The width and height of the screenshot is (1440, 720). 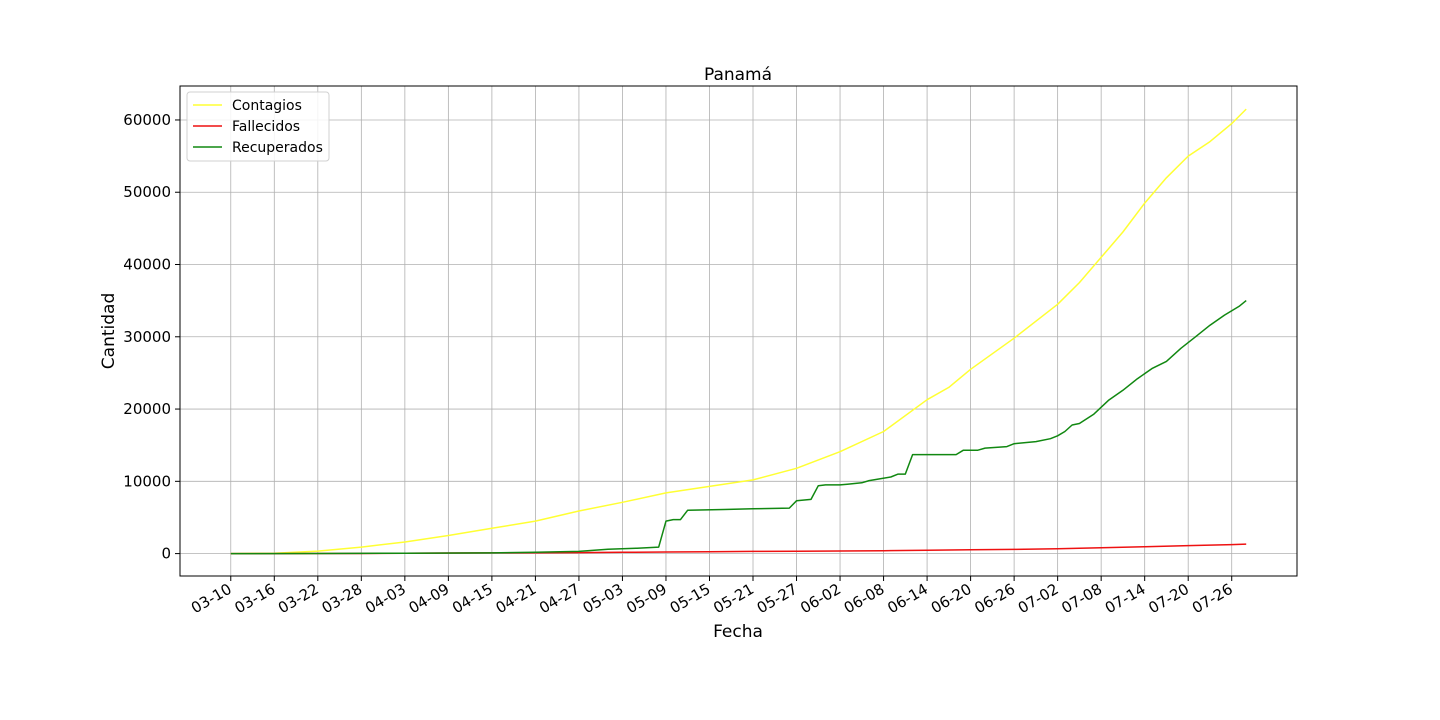 I want to click on y-tick-label: 50000, so click(x=147, y=192).